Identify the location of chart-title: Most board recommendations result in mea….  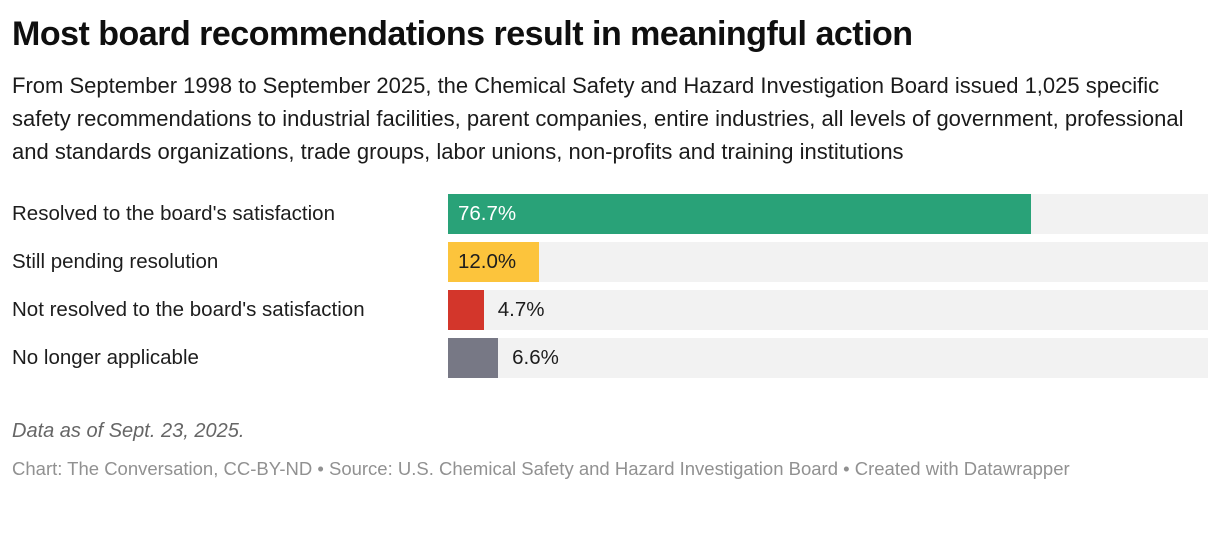
(462, 34).